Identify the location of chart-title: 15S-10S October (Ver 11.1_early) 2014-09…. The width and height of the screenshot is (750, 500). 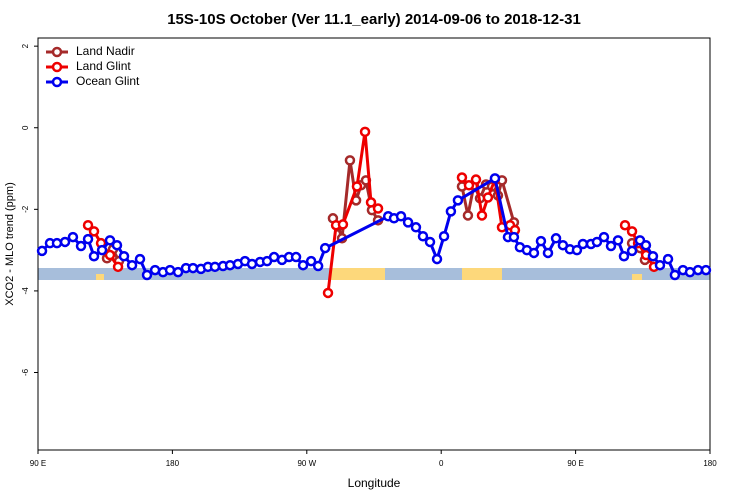
(374, 19).